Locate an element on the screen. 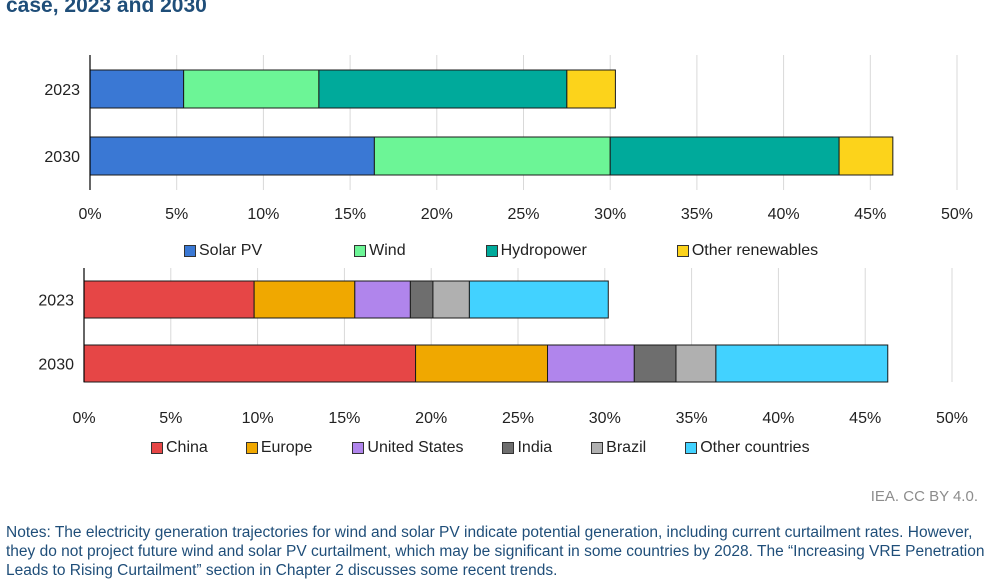  legend-item-united-states: United States is located at coordinates (407, 448).